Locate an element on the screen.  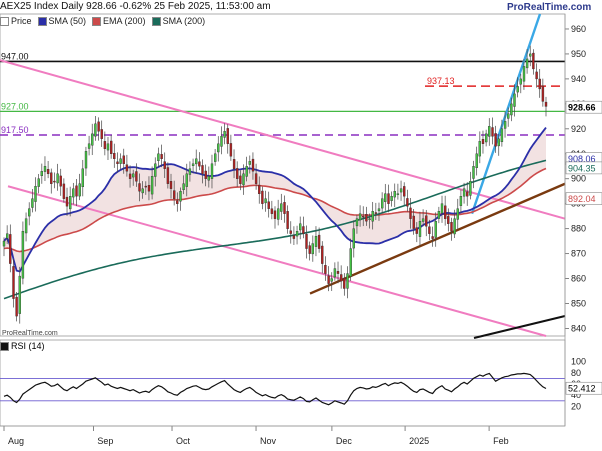
credit-text: ProRealTime.com is located at coordinates (30, 333).